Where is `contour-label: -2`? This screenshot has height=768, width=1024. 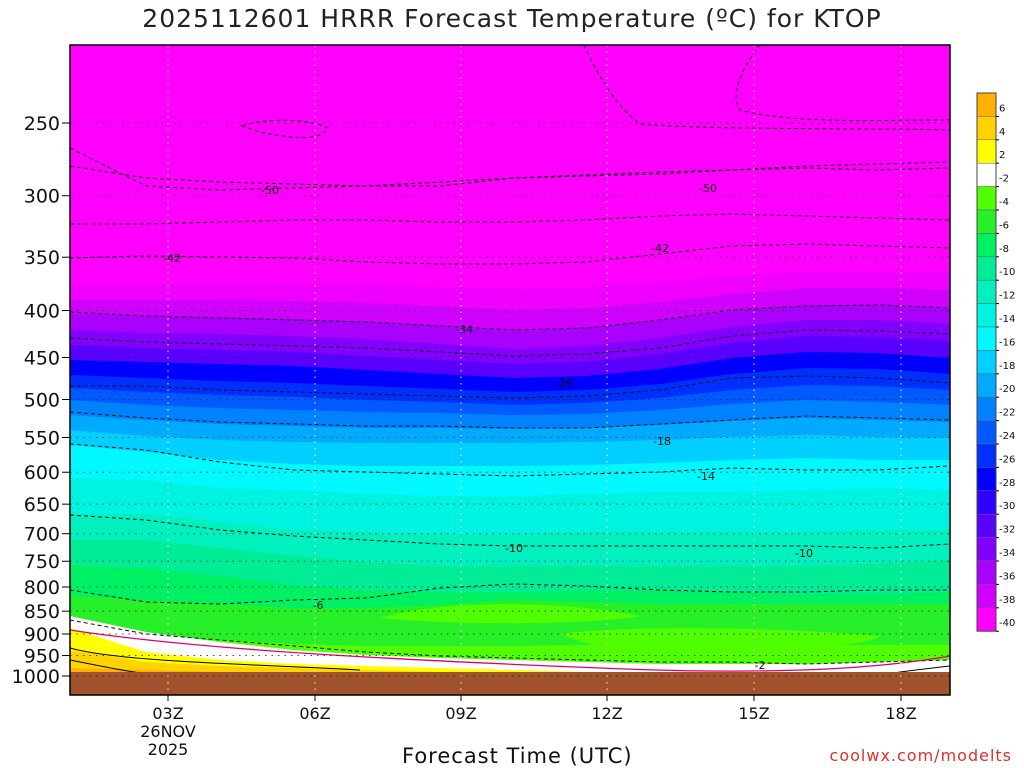 contour-label: -2 is located at coordinates (760, 665).